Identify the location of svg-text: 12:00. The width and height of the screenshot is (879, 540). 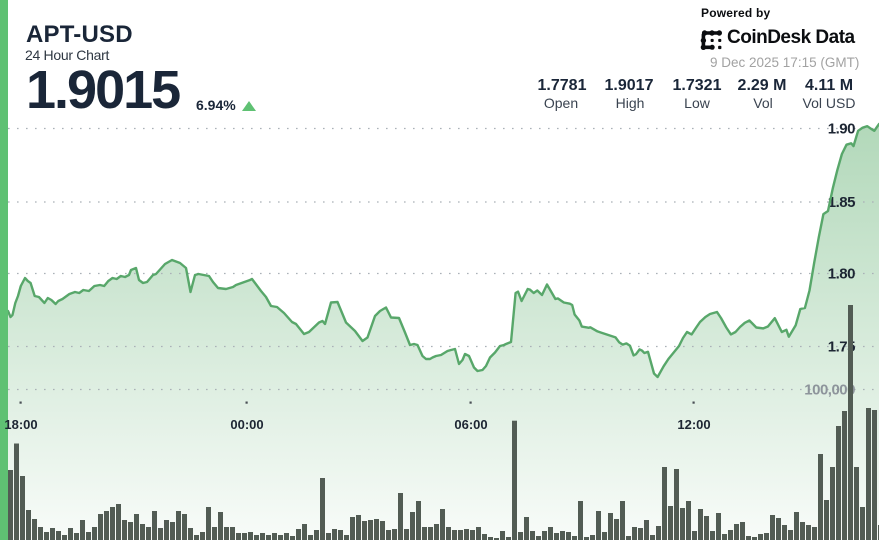
(693, 424).